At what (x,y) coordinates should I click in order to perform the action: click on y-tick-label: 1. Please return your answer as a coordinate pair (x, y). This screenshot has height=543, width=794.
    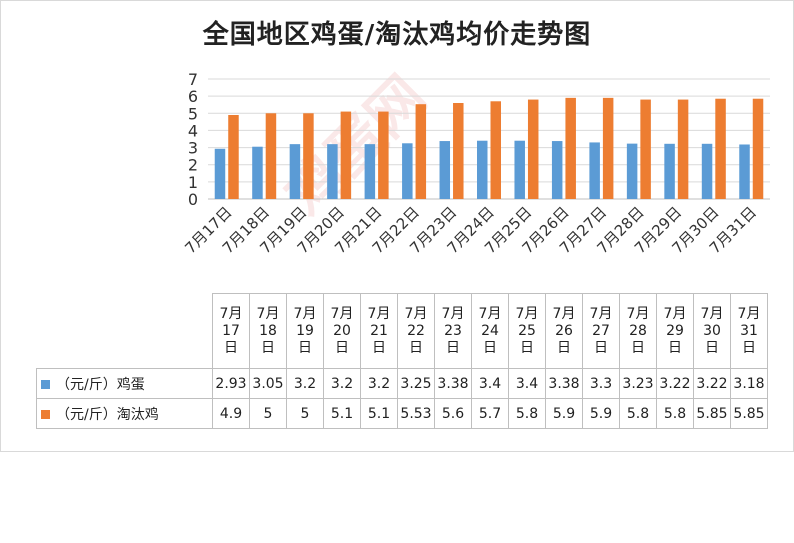
    Looking at the image, I should click on (193, 182).